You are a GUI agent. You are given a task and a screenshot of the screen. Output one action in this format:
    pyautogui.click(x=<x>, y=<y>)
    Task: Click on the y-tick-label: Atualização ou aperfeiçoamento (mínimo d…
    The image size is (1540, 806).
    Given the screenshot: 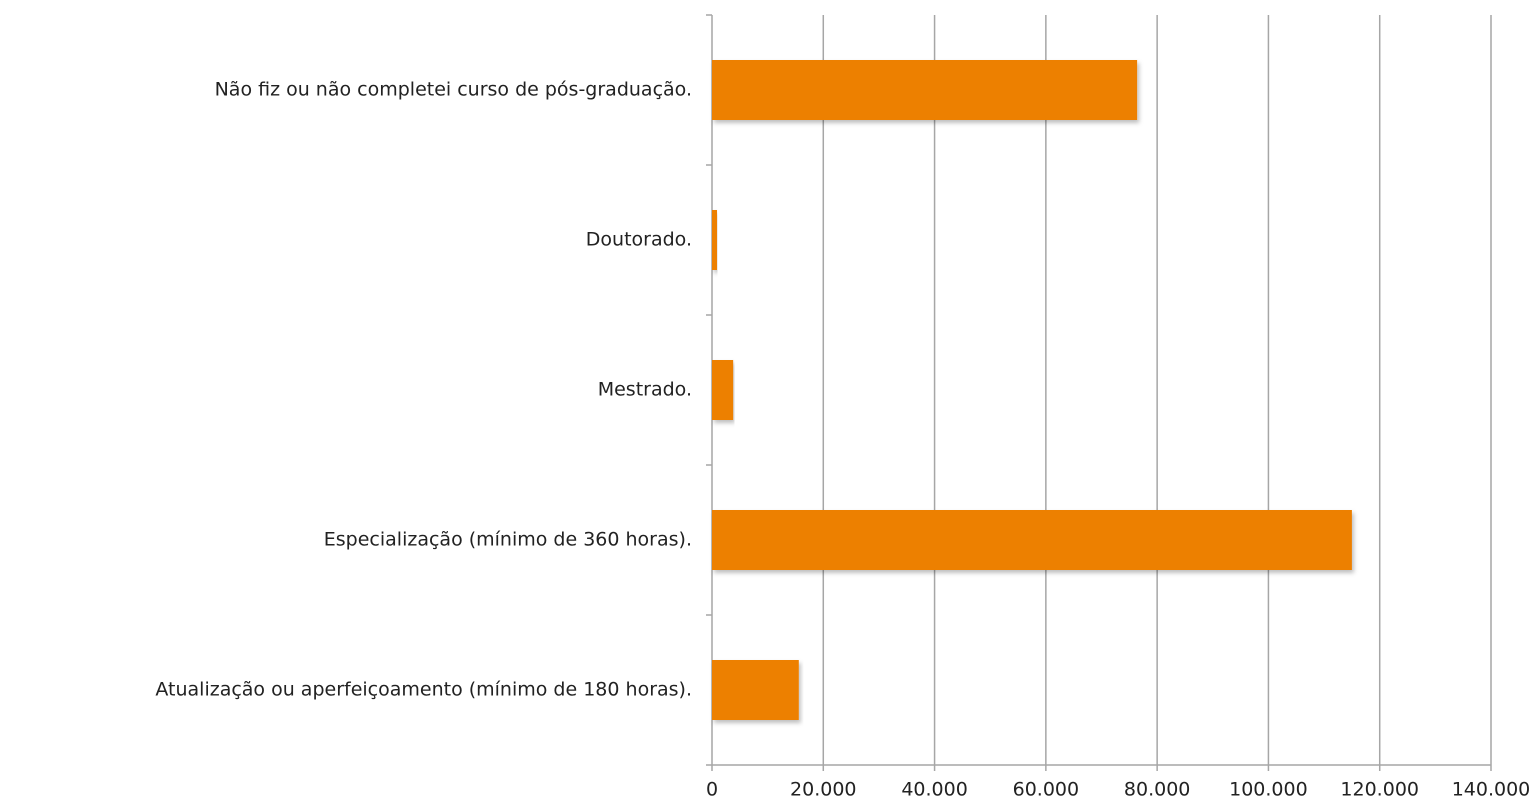 What is the action you would take?
    pyautogui.click(x=423, y=690)
    